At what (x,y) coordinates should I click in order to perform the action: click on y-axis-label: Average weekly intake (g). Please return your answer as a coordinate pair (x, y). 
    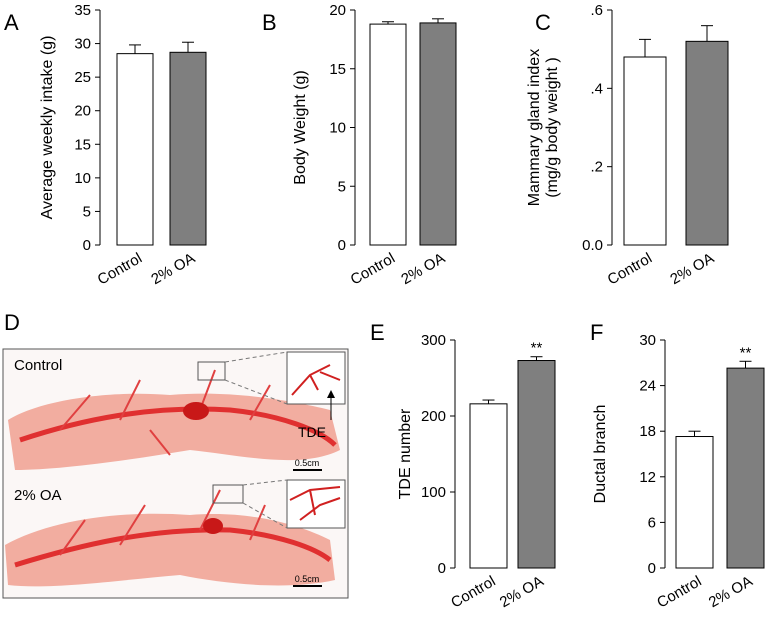
    Looking at the image, I should click on (47, 128).